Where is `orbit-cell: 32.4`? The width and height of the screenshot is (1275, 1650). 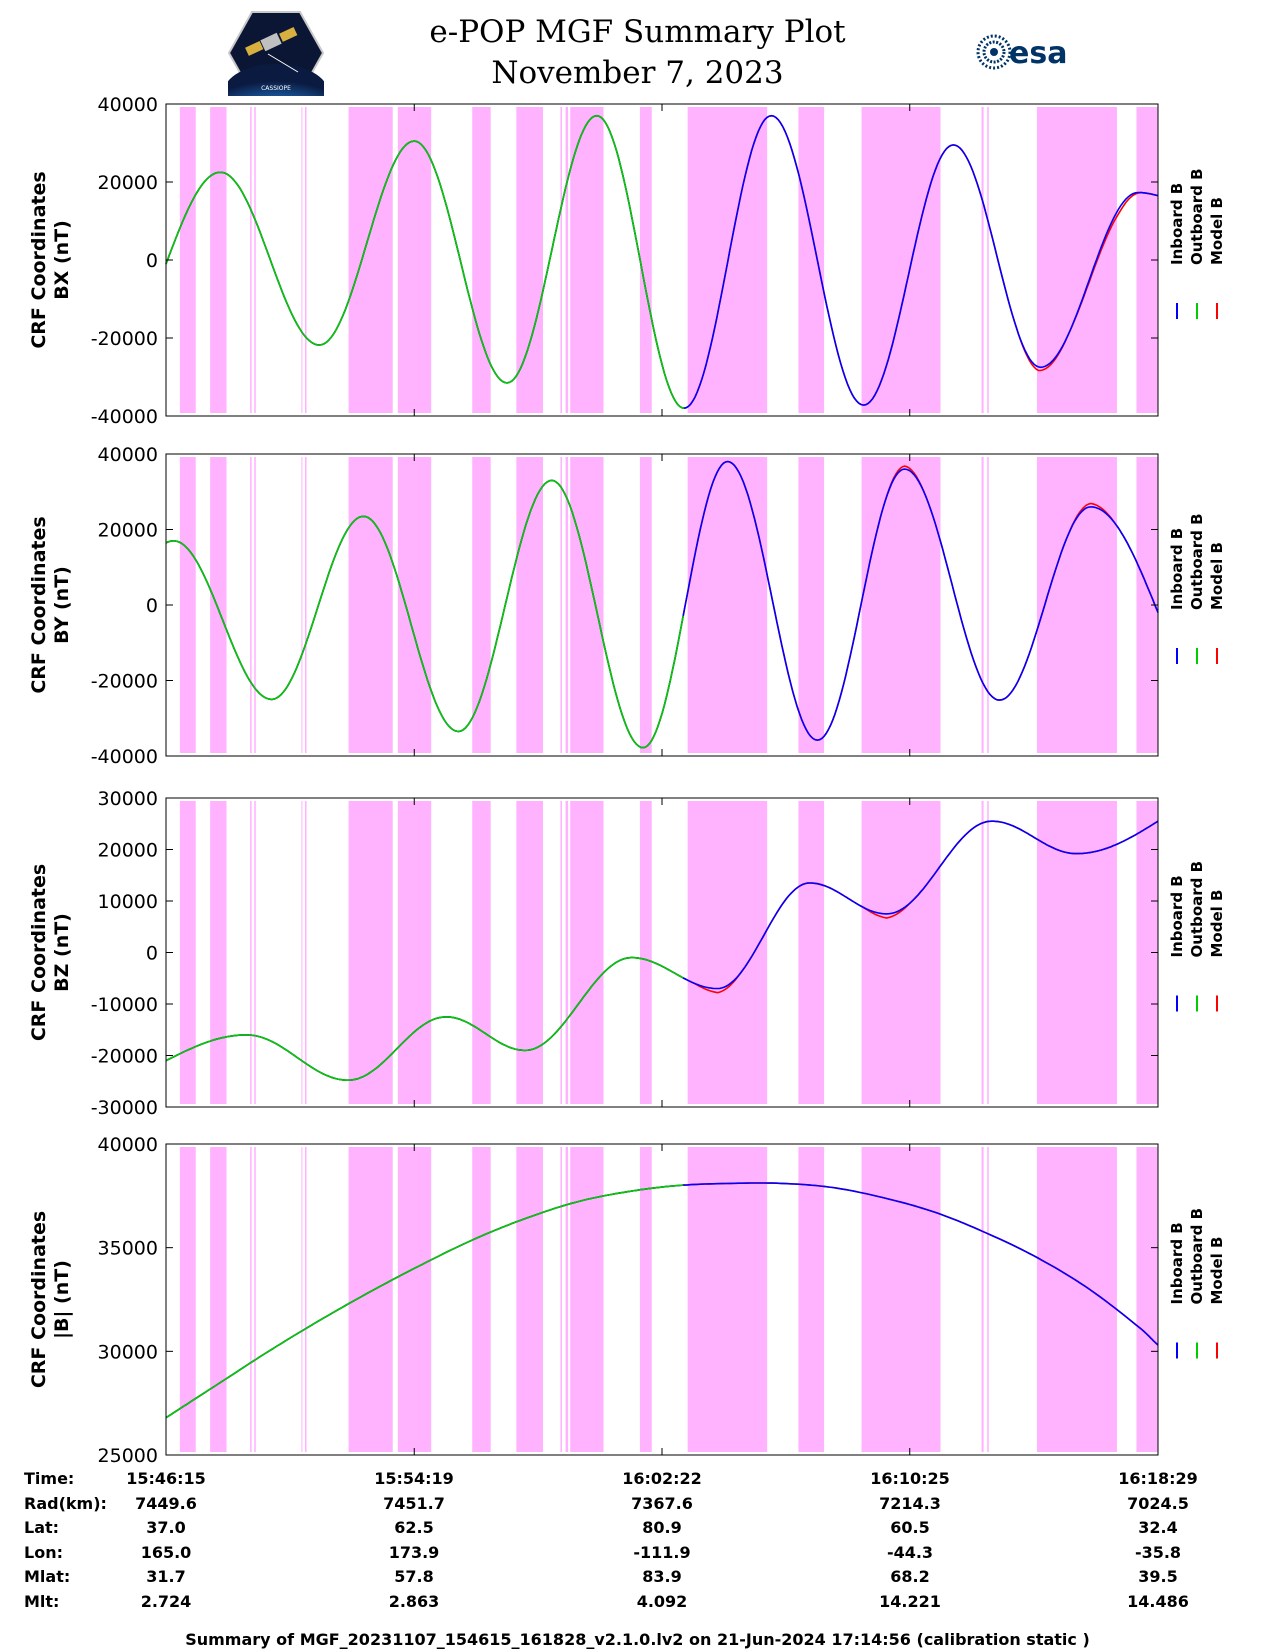
orbit-cell: 32.4 is located at coordinates (1158, 1527).